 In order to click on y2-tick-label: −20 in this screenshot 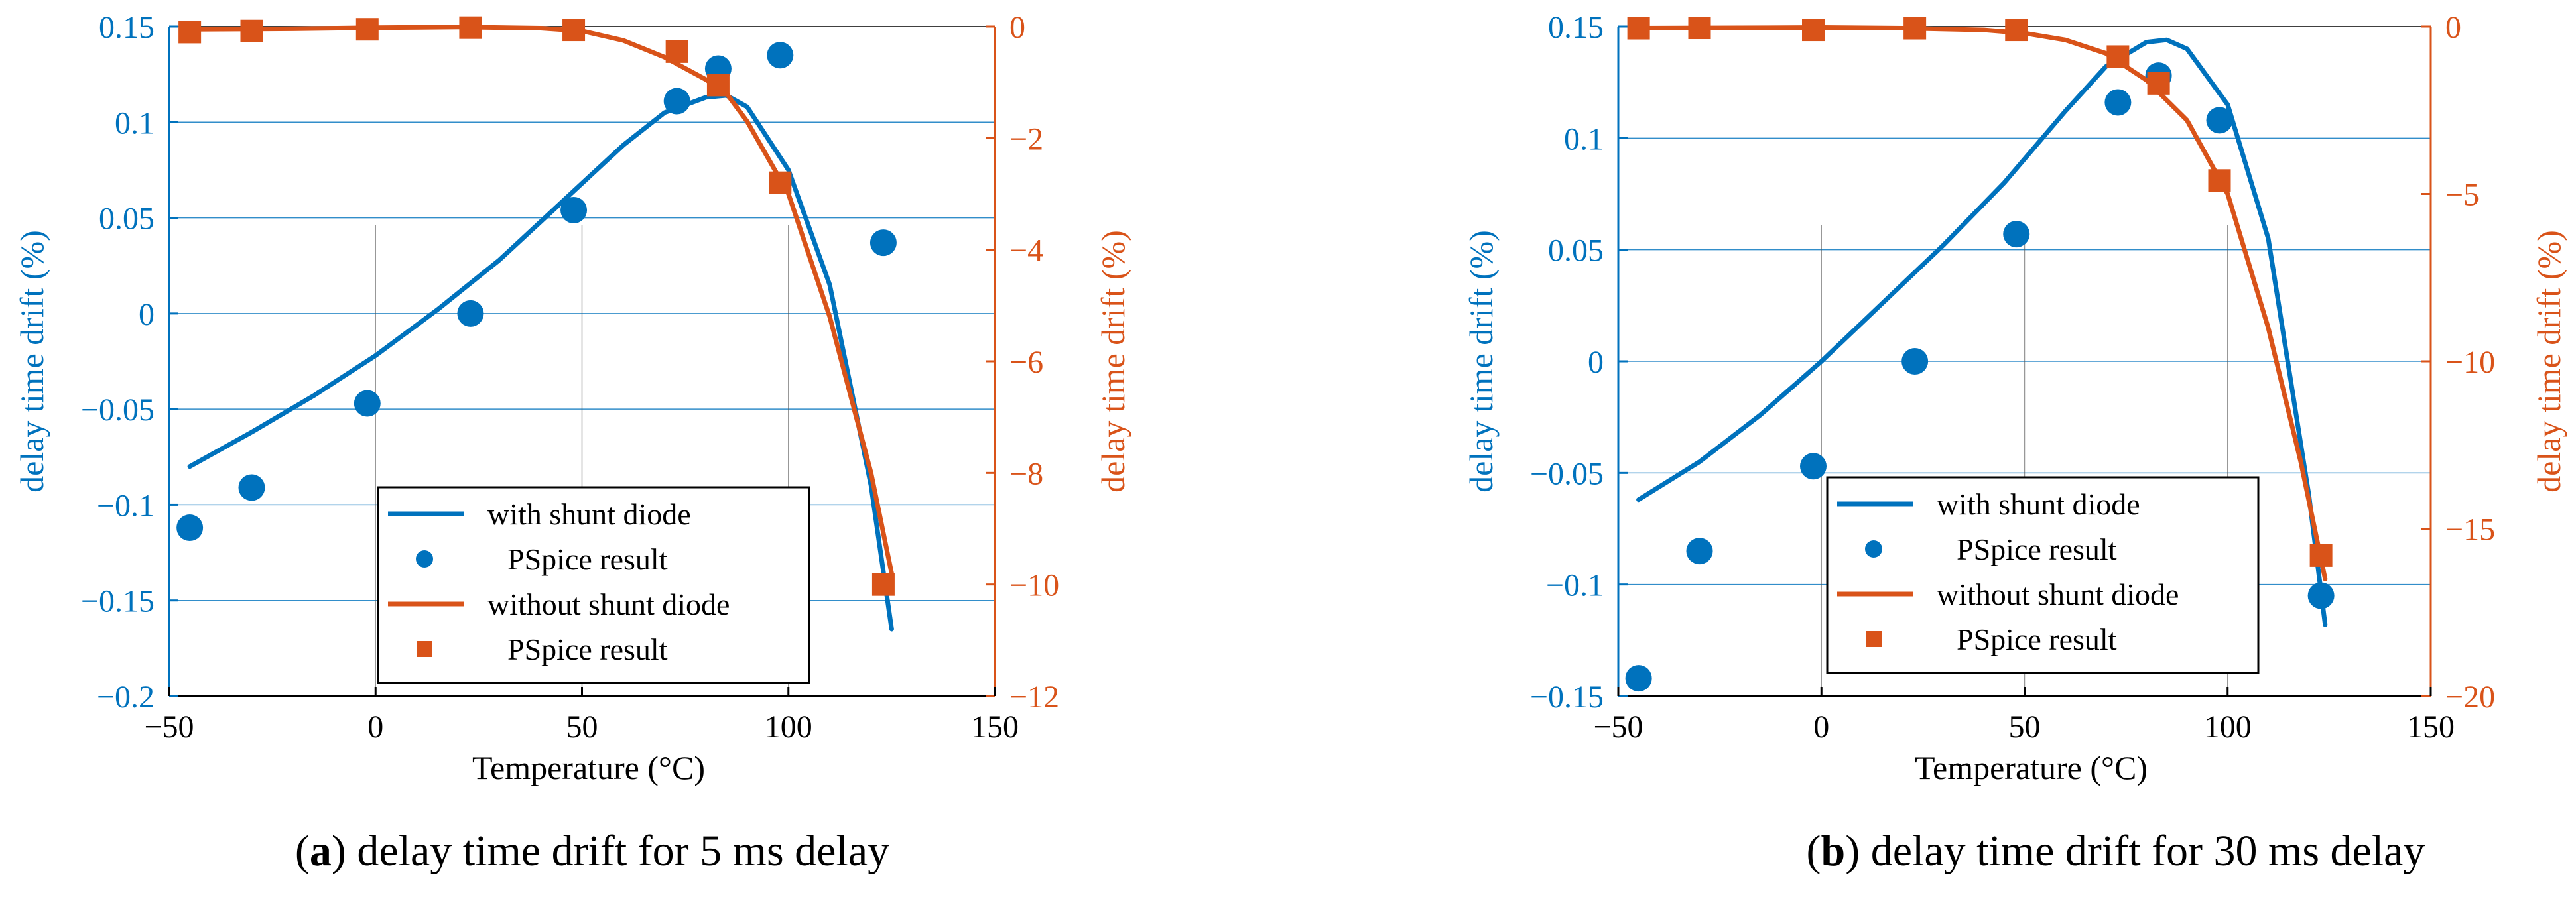, I will do `click(2470, 697)`.